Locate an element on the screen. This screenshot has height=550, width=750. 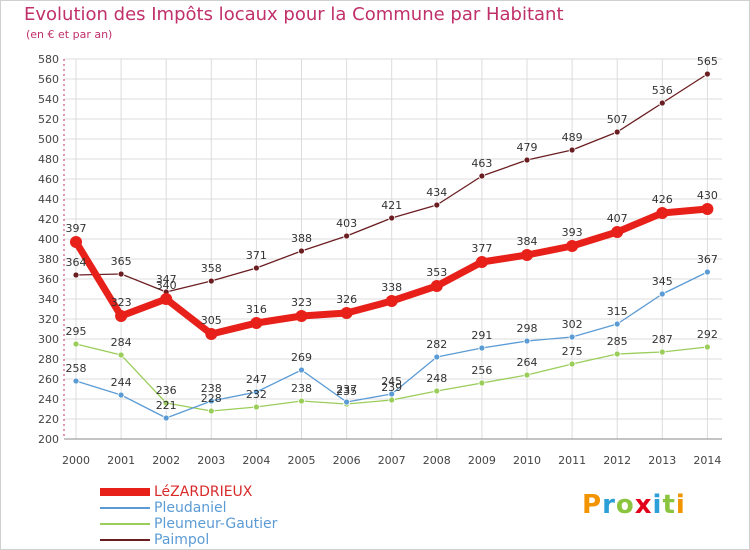
data-label: 489 is located at coordinates (572, 137).